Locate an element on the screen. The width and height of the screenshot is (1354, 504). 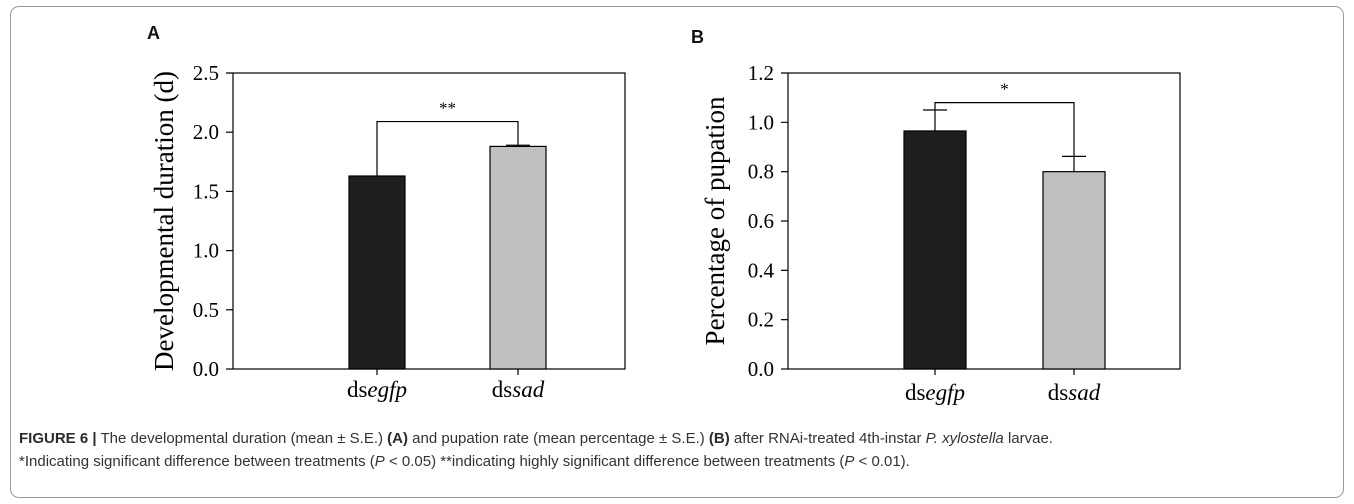
panel-b-letter: B is located at coordinates (697, 37).